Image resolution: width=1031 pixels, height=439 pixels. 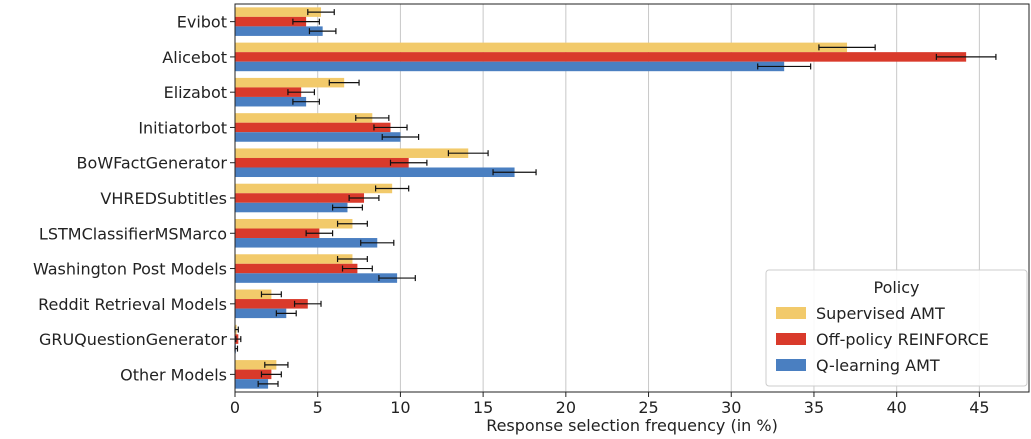 I want to click on x-tick-label: 5, so click(x=318, y=407).